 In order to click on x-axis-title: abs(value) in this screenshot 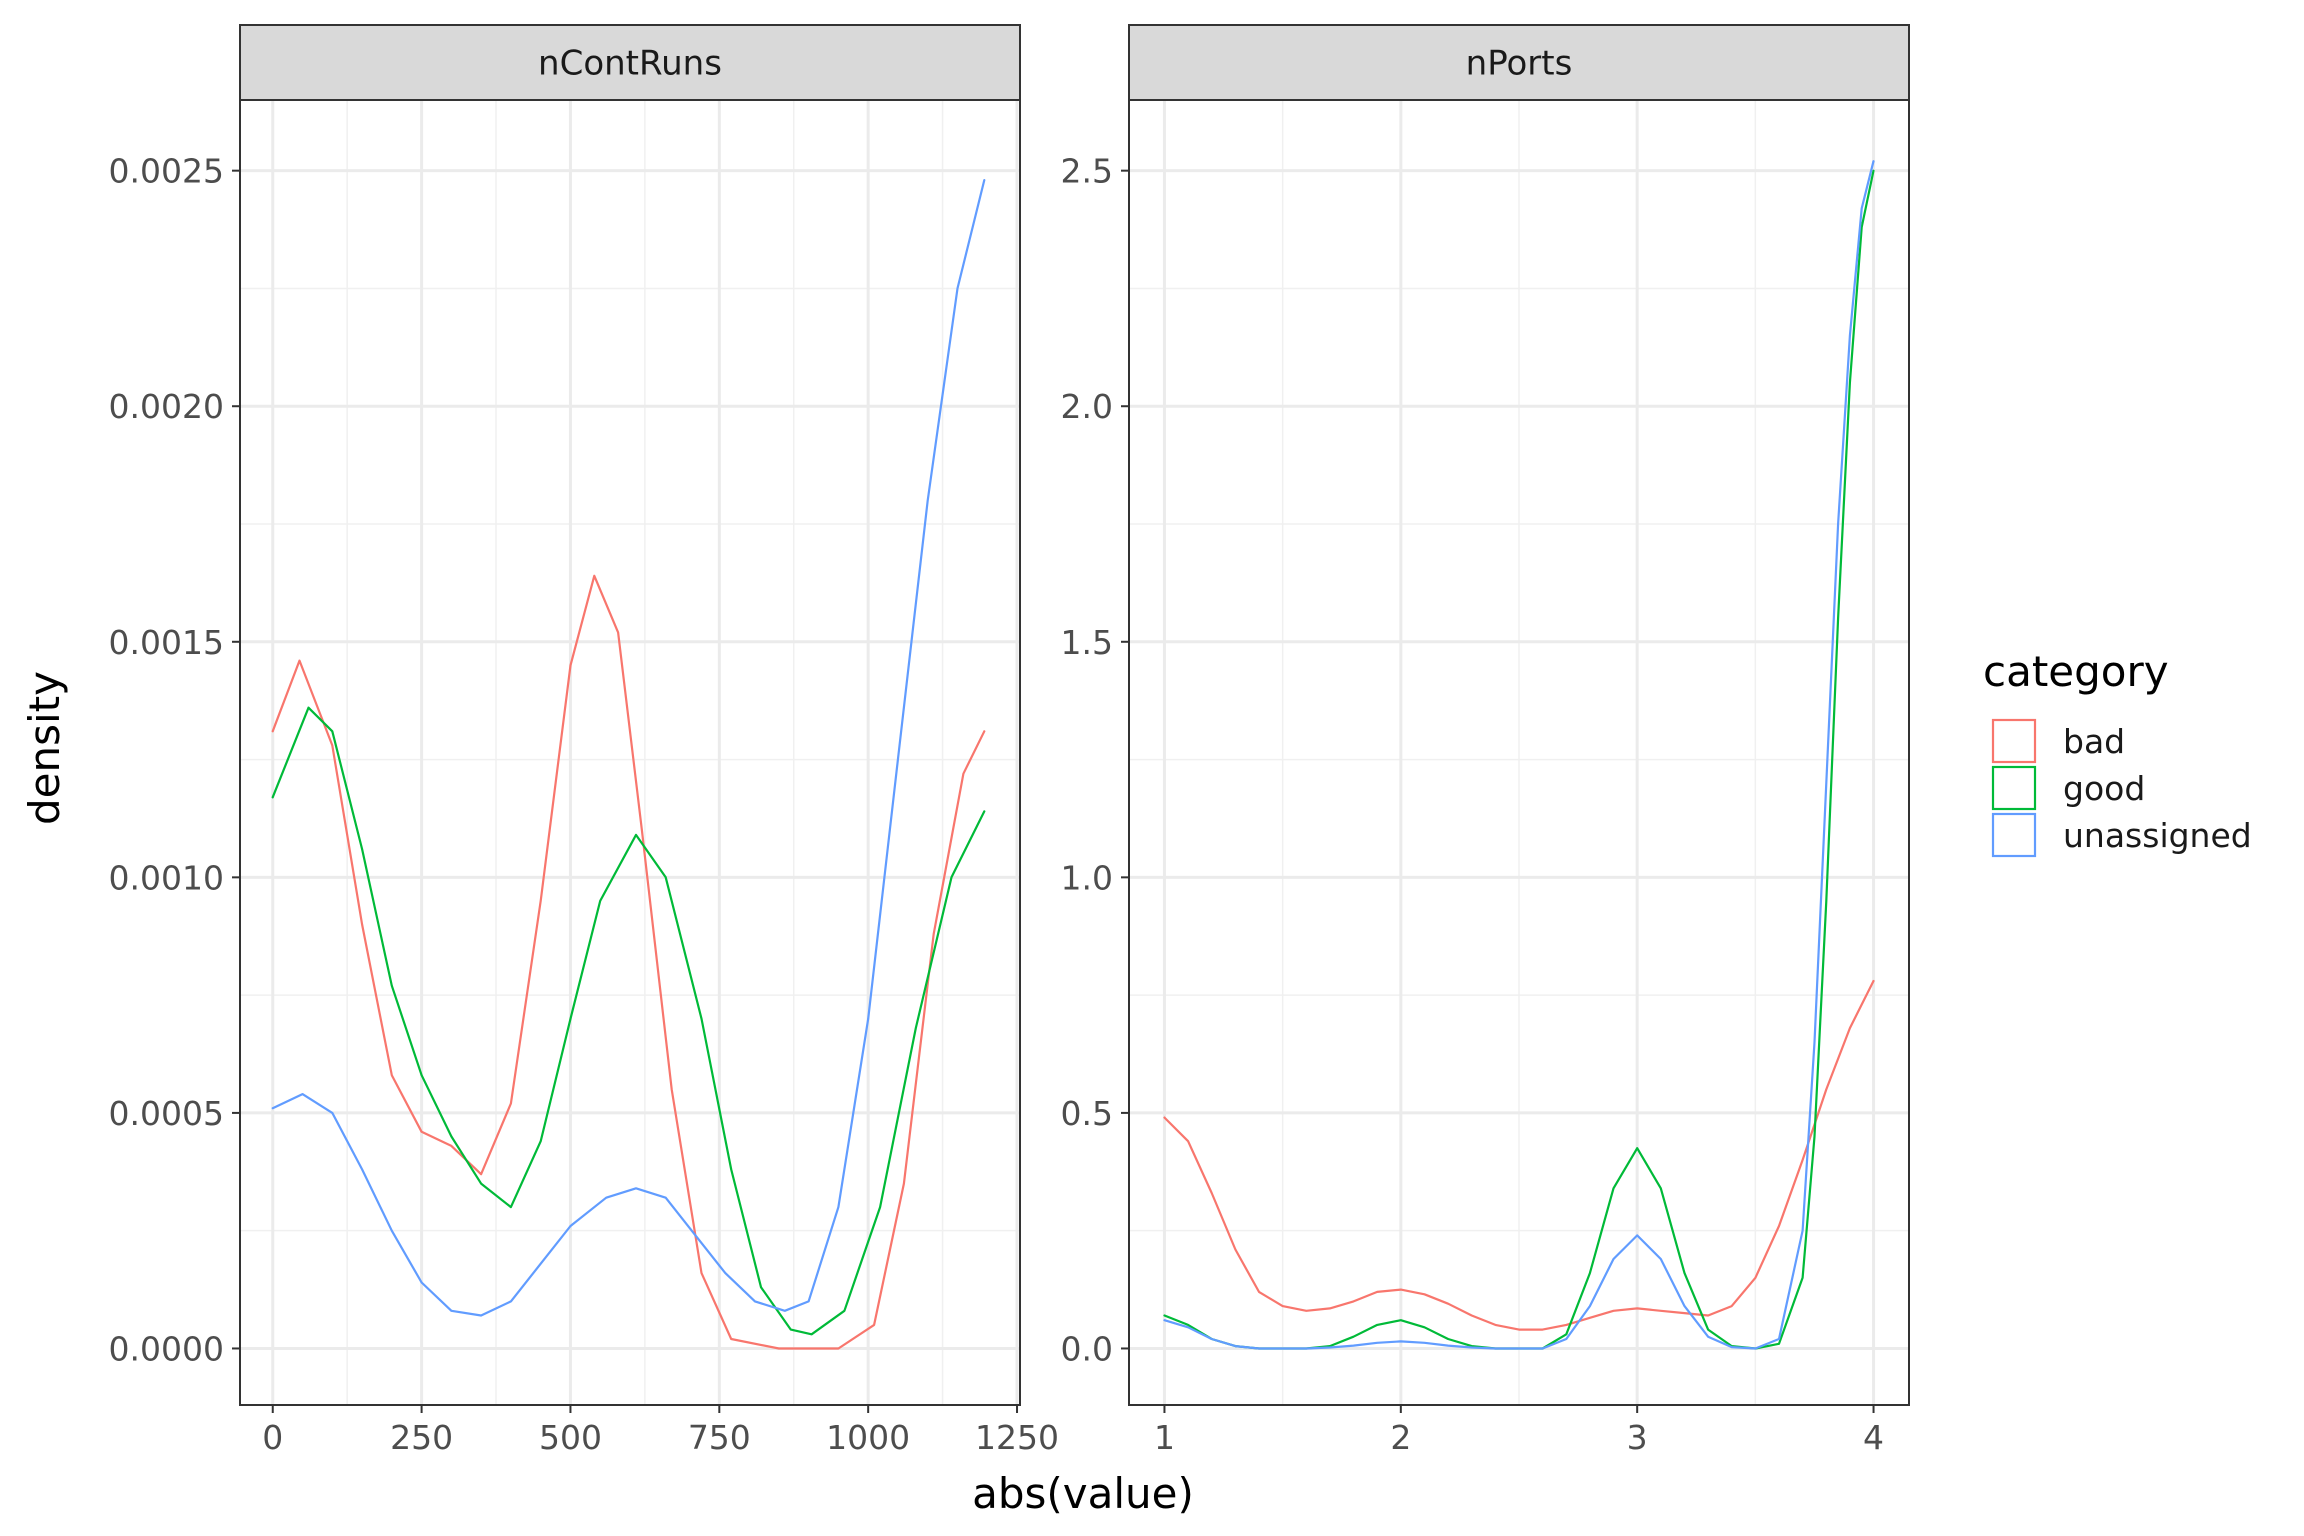, I will do `click(1083, 1493)`.